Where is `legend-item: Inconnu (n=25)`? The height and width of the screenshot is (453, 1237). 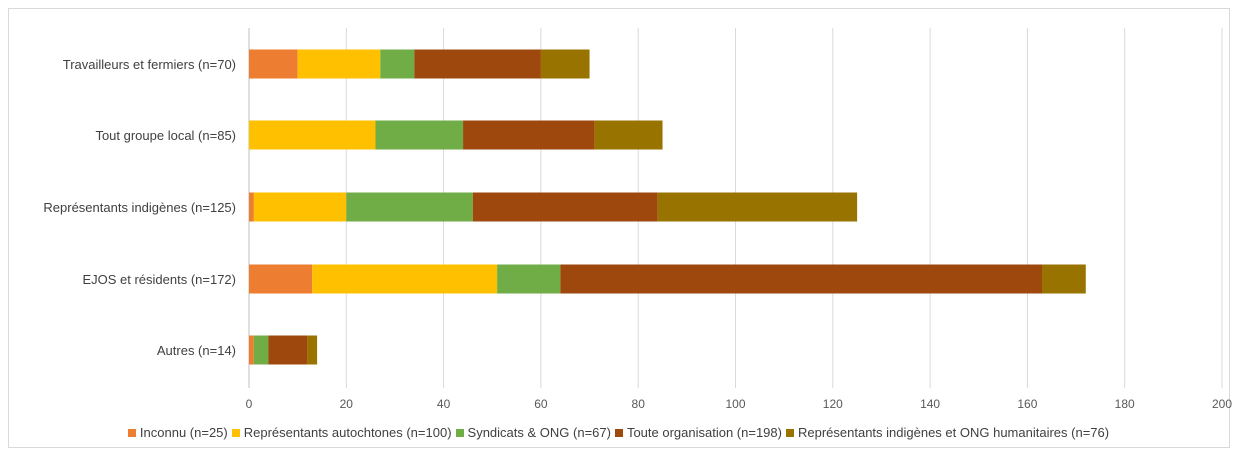 legend-item: Inconnu (n=25) is located at coordinates (177, 432).